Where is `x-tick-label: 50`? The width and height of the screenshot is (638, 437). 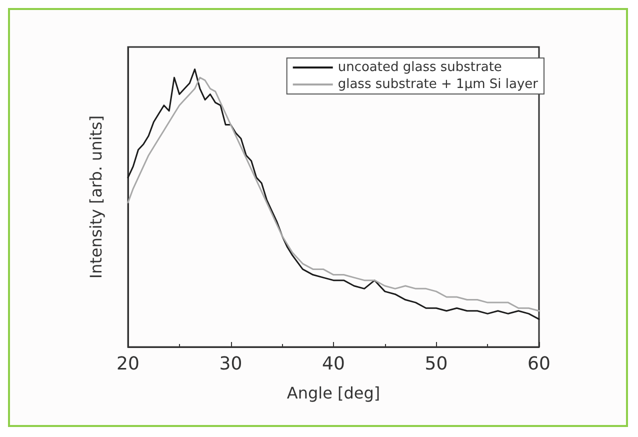
x-tick-label: 50 is located at coordinates (436, 364).